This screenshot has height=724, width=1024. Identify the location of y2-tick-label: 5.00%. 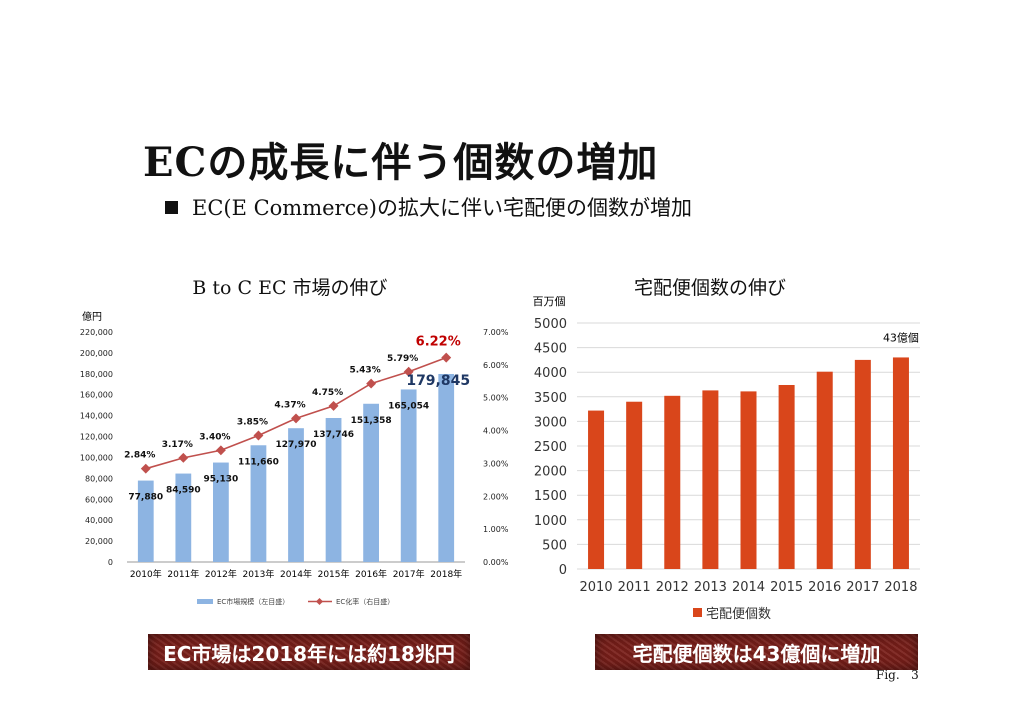
(496, 398).